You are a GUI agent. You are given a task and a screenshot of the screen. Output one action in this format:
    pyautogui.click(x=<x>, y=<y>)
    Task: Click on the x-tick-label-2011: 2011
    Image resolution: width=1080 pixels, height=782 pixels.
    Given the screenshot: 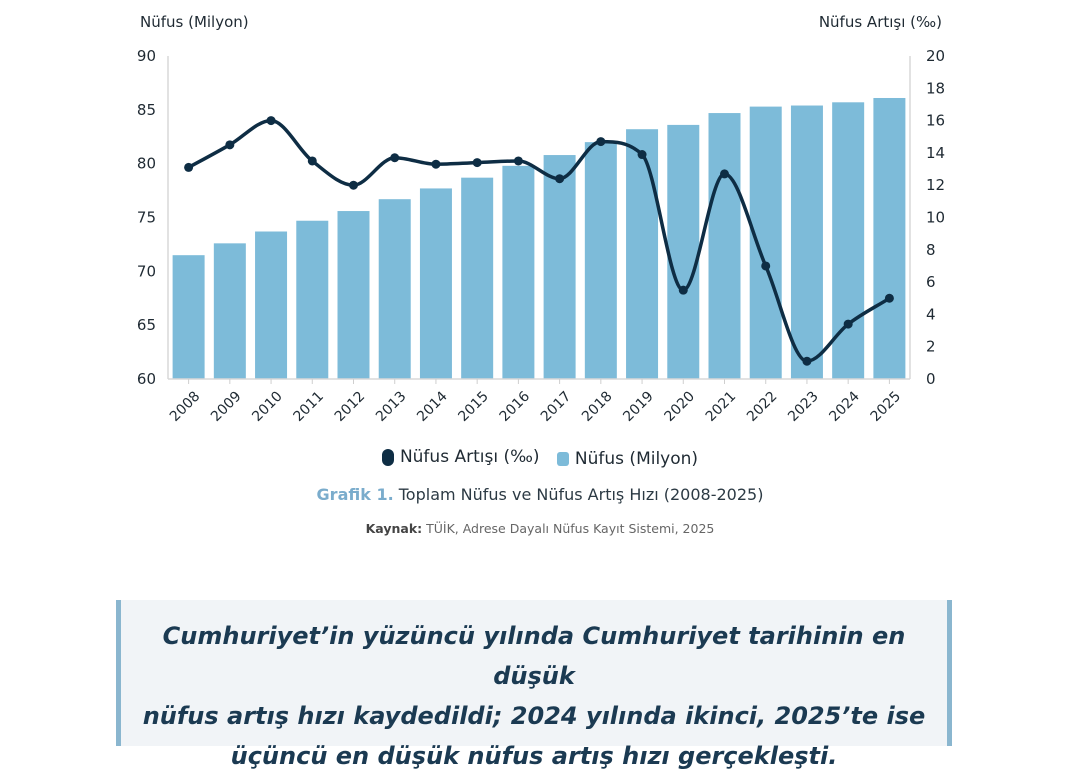 What is the action you would take?
    pyautogui.click(x=309, y=406)
    